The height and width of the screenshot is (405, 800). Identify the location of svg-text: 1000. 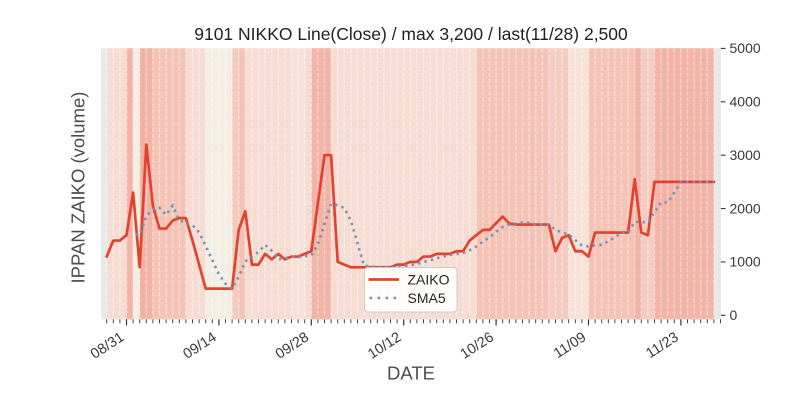
(745, 262).